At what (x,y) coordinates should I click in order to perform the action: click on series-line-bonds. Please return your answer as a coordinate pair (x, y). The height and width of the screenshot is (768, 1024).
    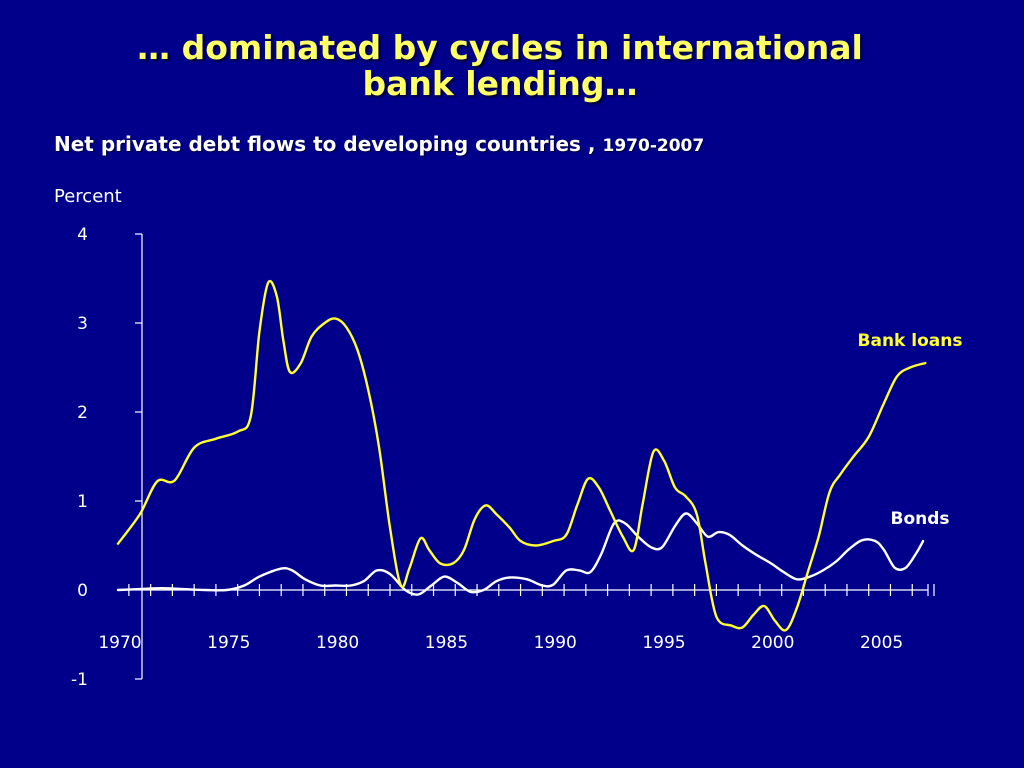
    Looking at the image, I should click on (520, 554).